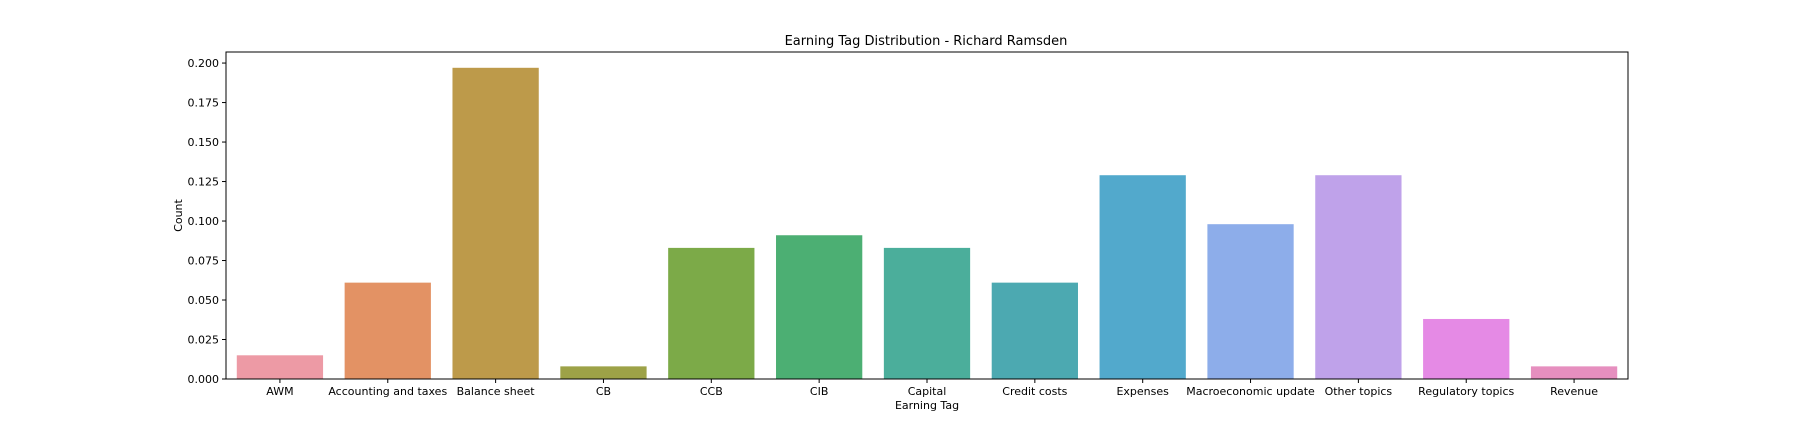 This screenshot has height=432, width=1800. What do you see at coordinates (1466, 348) in the screenshot?
I see `bar-regulatory-topics` at bounding box center [1466, 348].